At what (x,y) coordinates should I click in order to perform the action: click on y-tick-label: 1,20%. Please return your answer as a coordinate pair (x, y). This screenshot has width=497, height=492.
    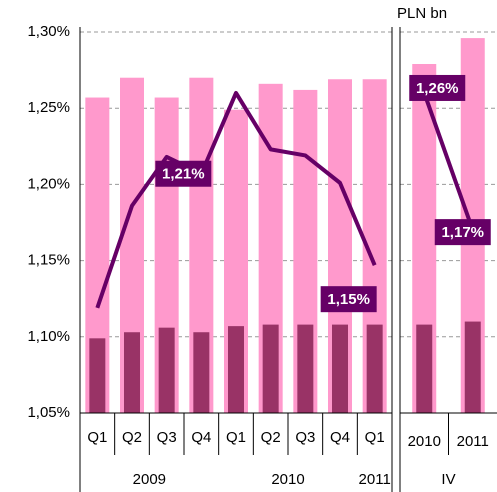
    Looking at the image, I should click on (48, 183).